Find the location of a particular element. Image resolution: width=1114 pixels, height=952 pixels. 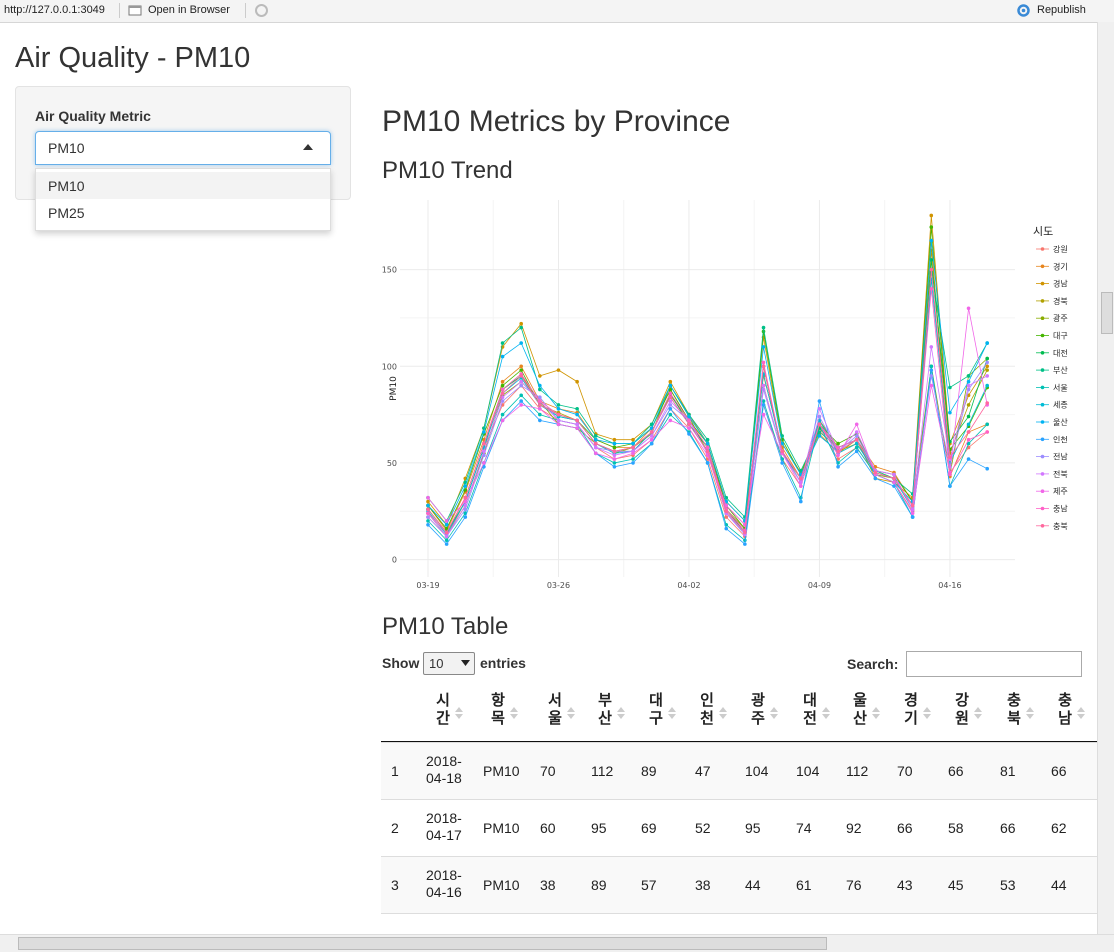

vertical-scrollbar is located at coordinates (1105, 478).